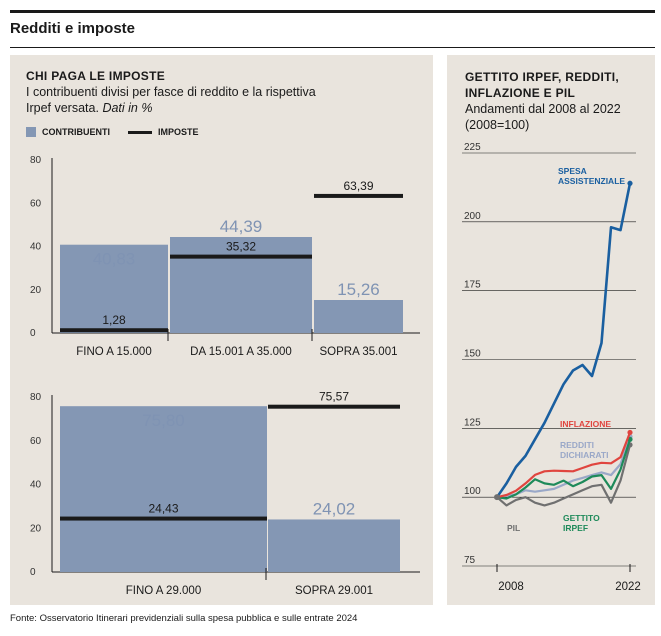 The height and width of the screenshot is (636, 661). Describe the element at coordinates (520, 93) in the screenshot. I see `right-title-line-2: INFLAZIONE E PIL` at that location.